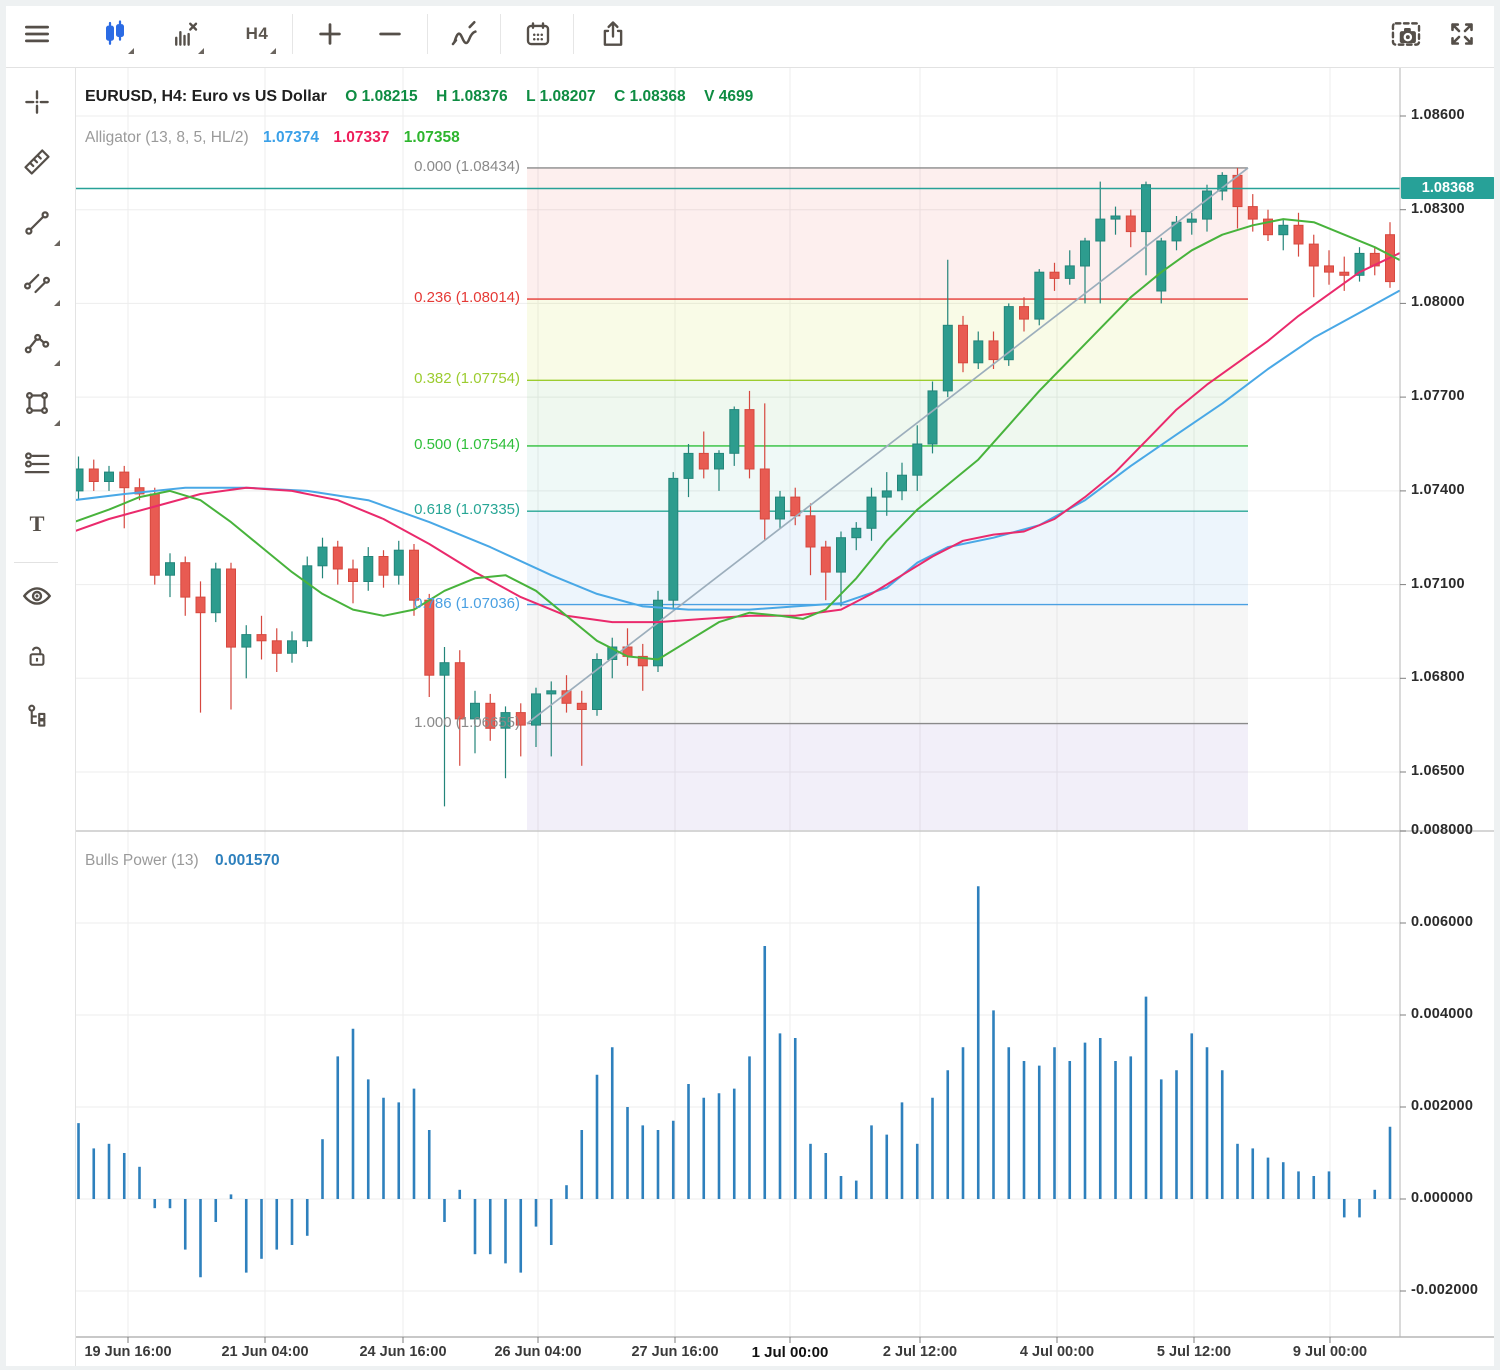 The width and height of the screenshot is (1500, 1370). I want to click on timeframe-button: H4, so click(257, 34).